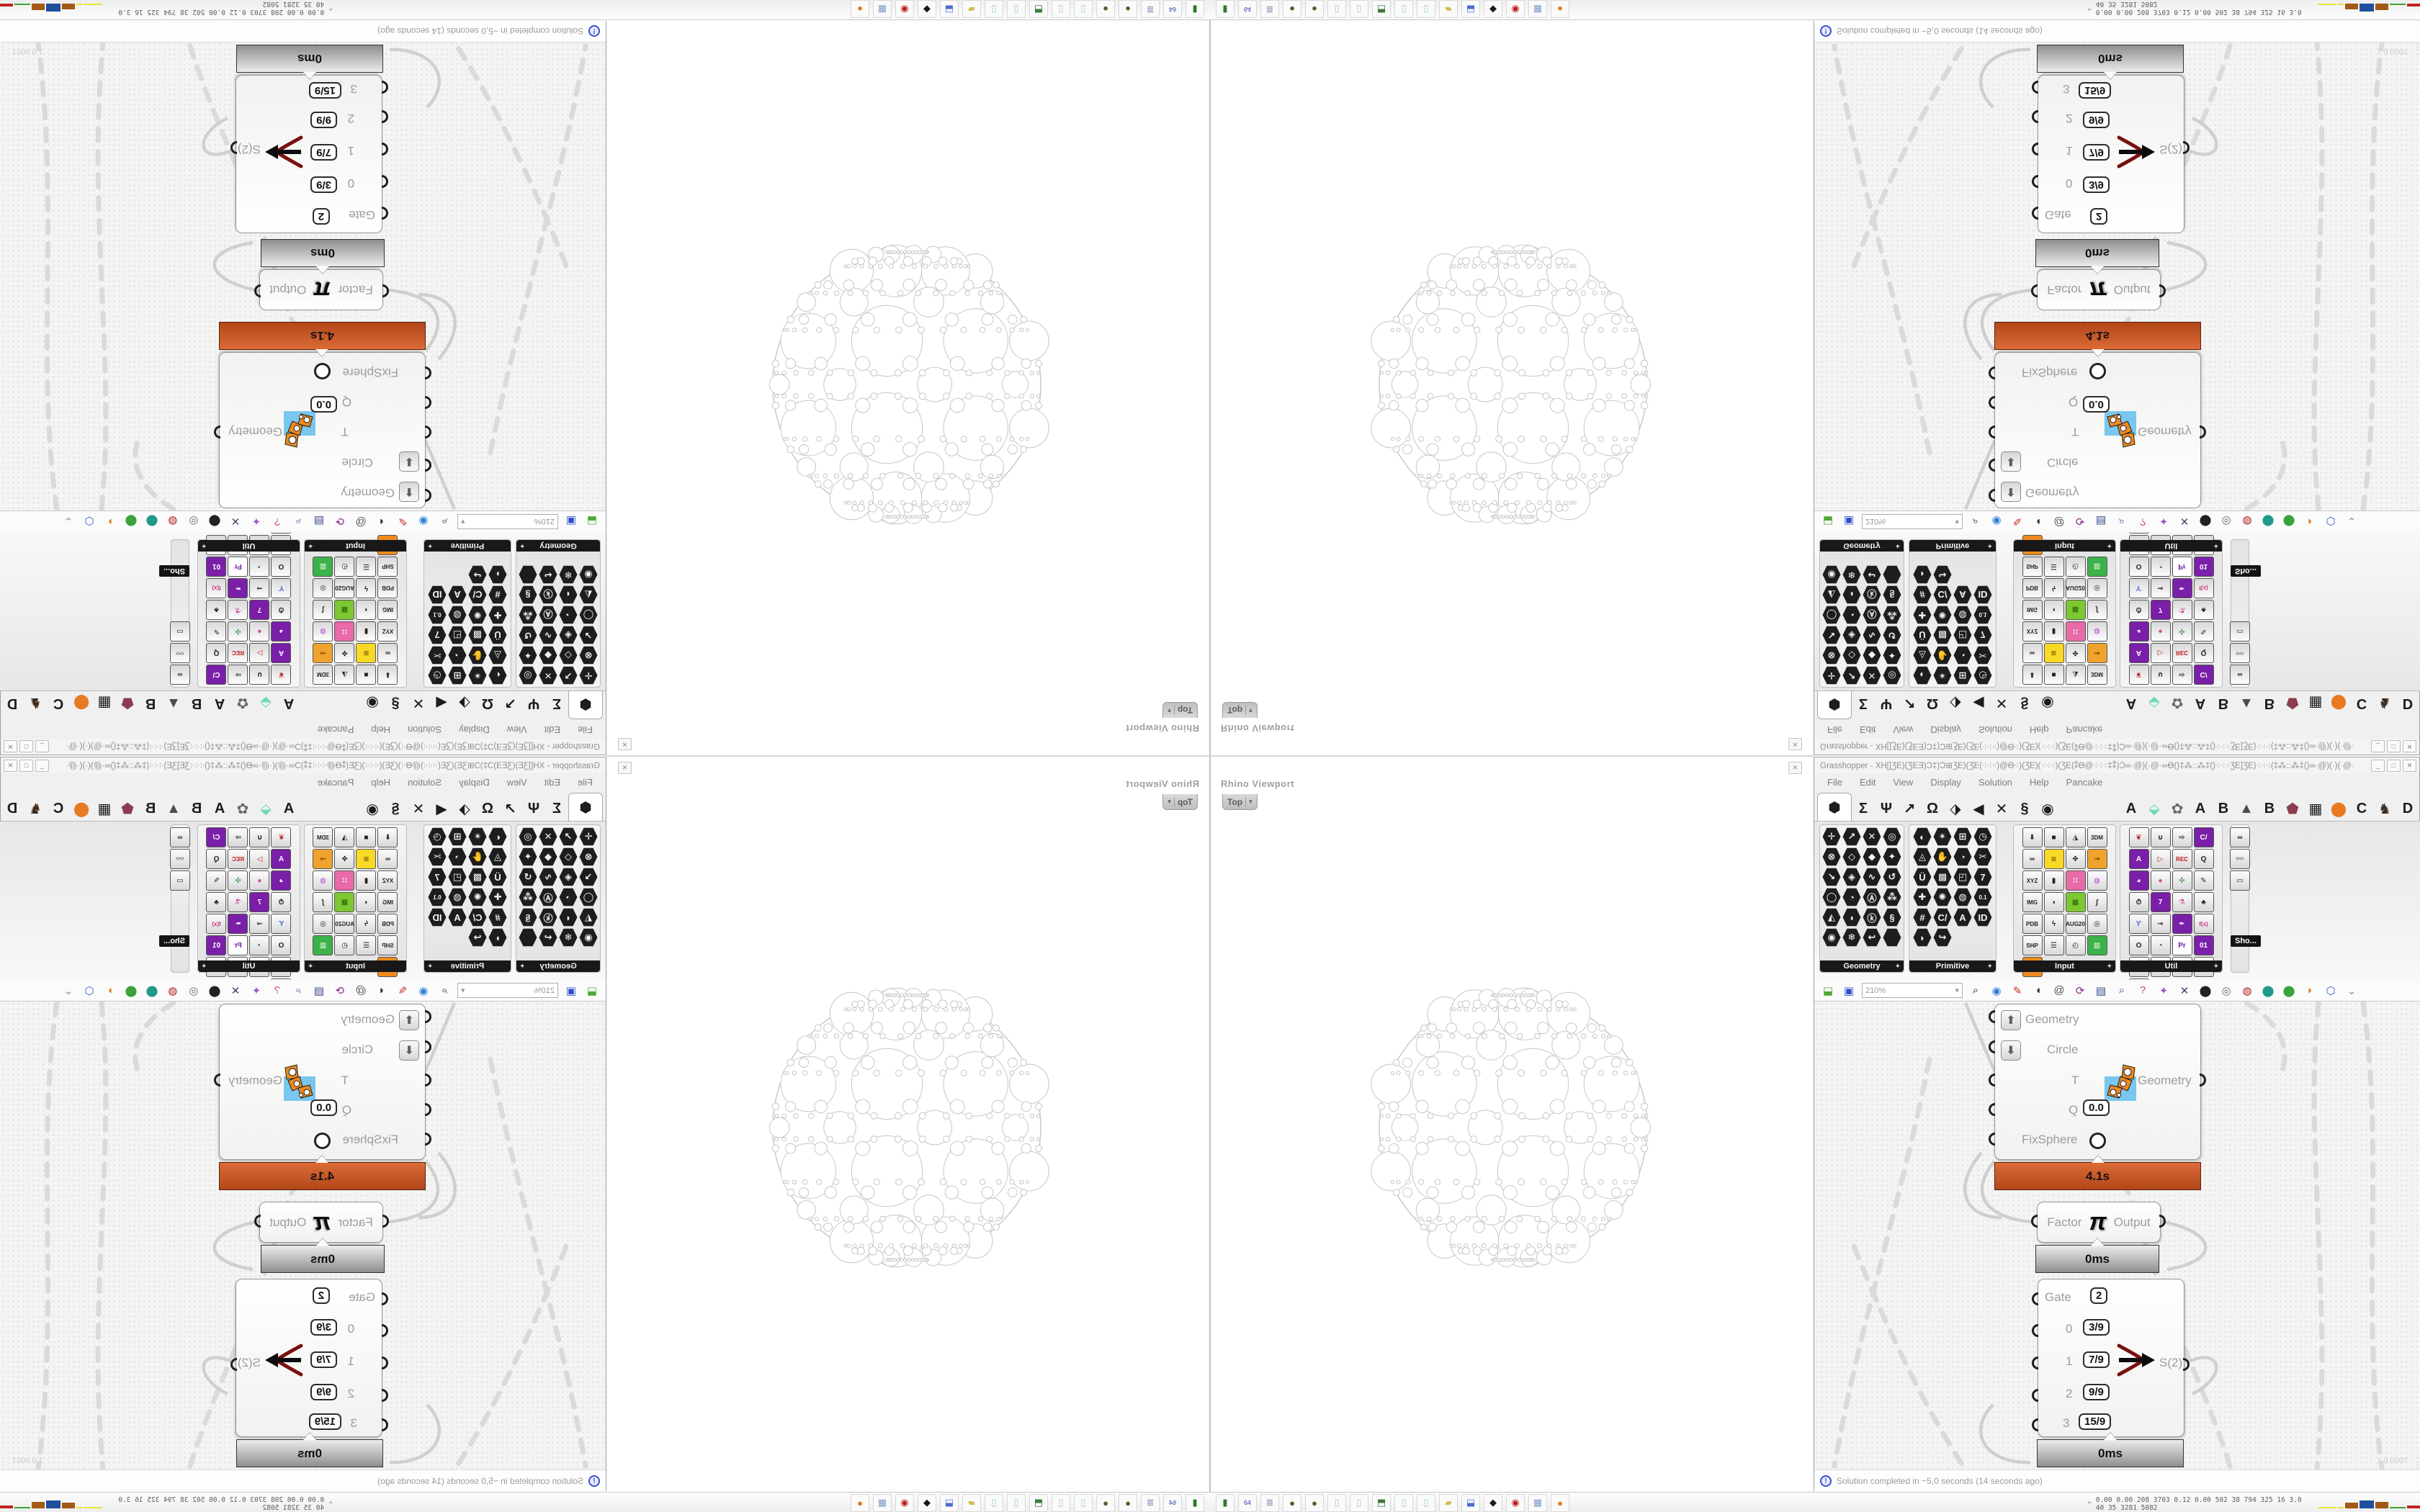  Describe the element at coordinates (12, 704) in the screenshot. I see `component-tab-23: D` at that location.